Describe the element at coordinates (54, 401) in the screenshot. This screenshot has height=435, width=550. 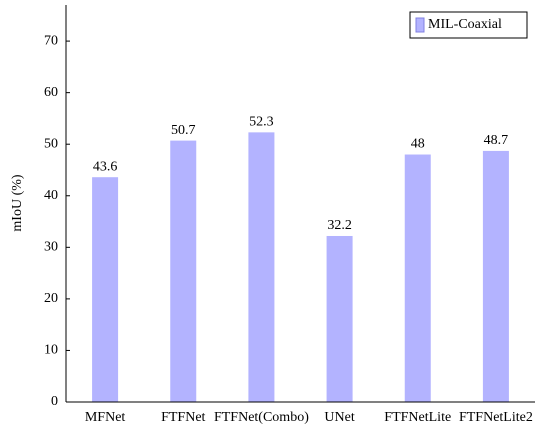
I see `y-tick-label: 0` at that location.